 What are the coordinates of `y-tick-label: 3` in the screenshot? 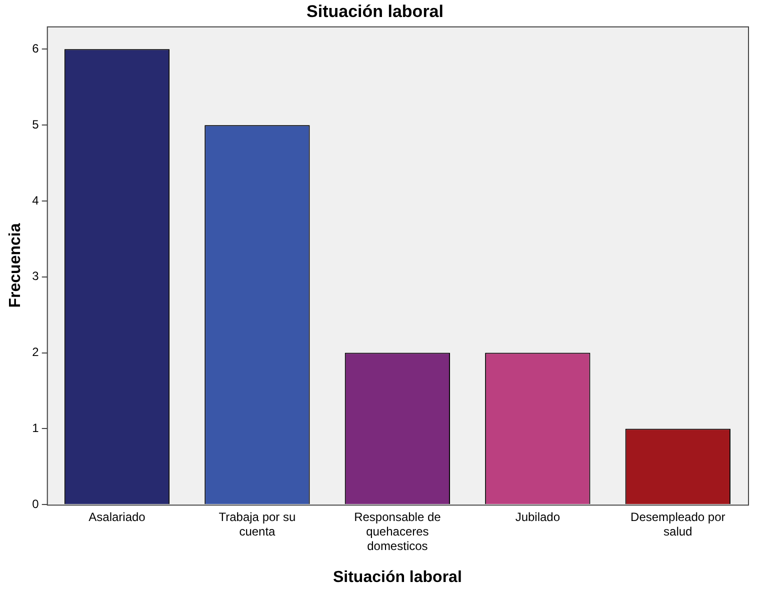 It's located at (36, 276).